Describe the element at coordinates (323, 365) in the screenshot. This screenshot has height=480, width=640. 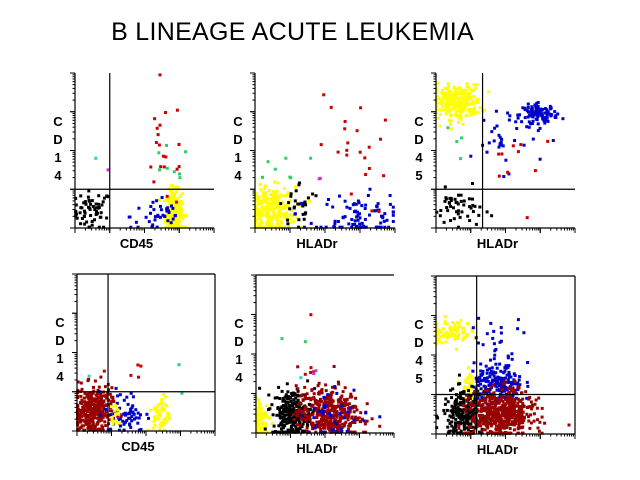
I see `scatter-plot-5: HLADr` at that location.